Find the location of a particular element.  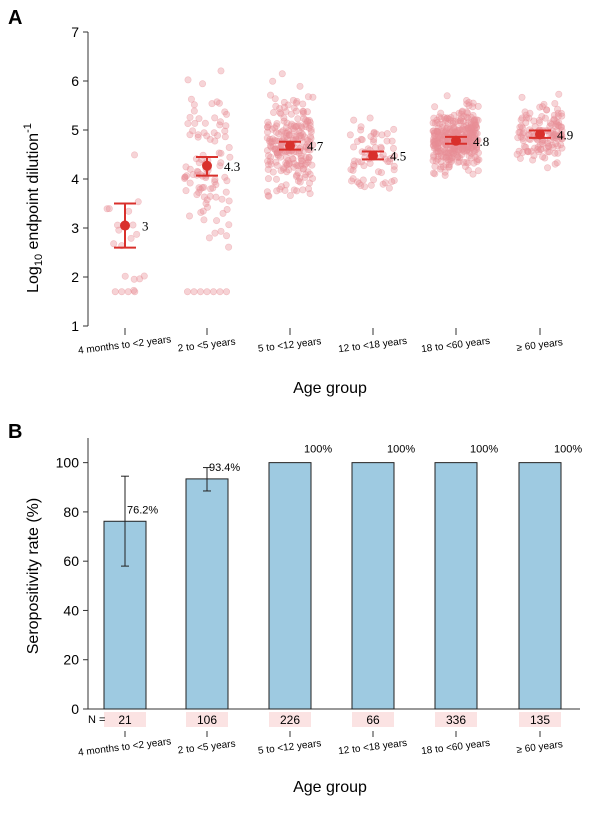

panel-b-x-tick-label: ≥ 60 years is located at coordinates (540, 747).